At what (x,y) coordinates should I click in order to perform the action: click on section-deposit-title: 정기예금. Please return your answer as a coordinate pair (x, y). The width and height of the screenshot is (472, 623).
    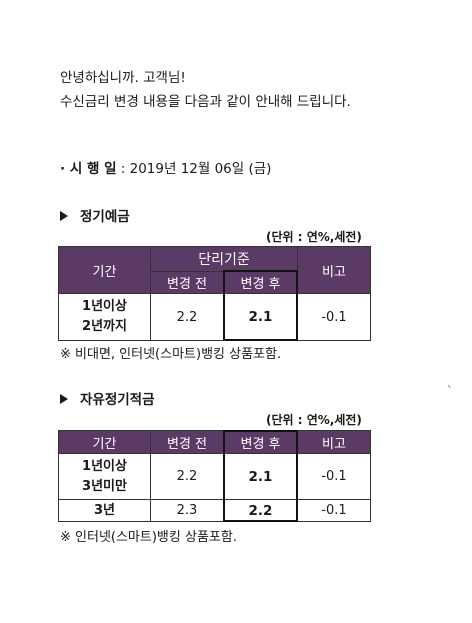
    Looking at the image, I should click on (95, 215).